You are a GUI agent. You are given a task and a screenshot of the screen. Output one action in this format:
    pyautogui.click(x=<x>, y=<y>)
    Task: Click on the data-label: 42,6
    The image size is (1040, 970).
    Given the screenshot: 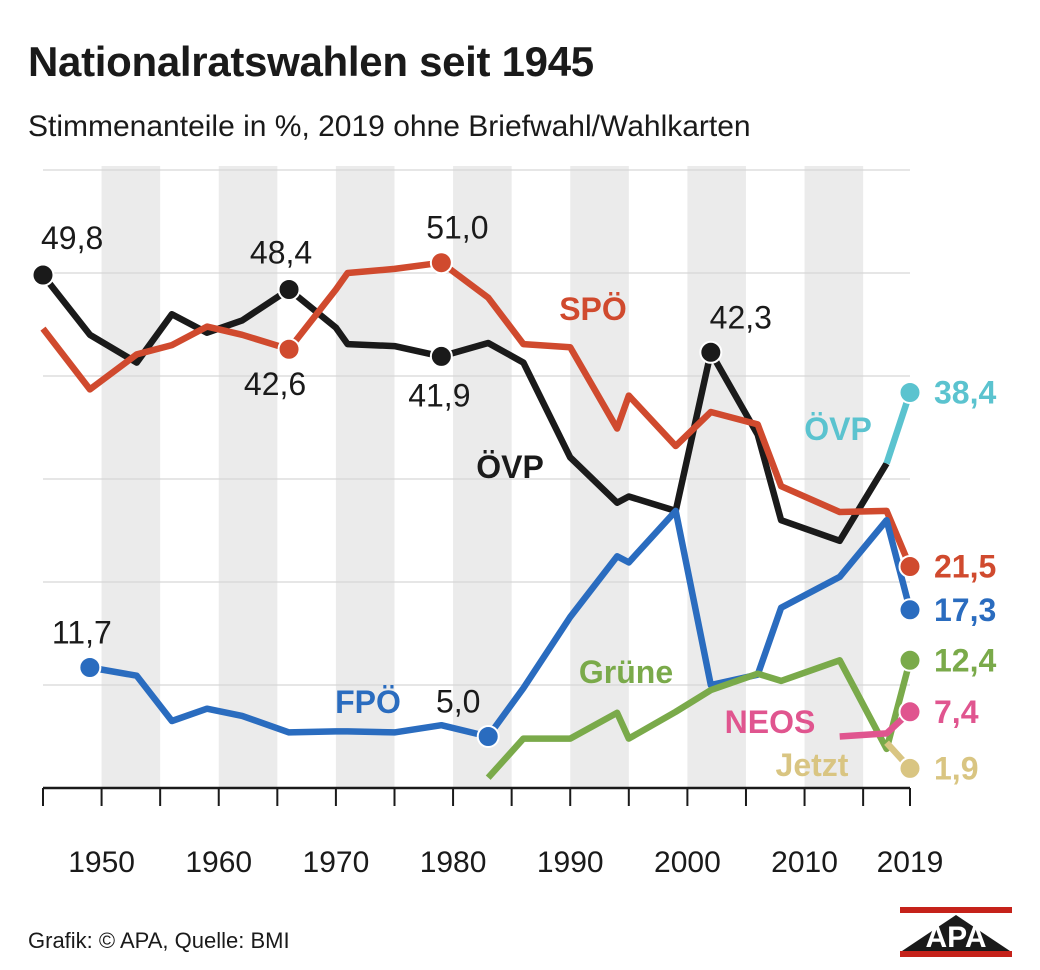 What is the action you would take?
    pyautogui.click(x=275, y=384)
    